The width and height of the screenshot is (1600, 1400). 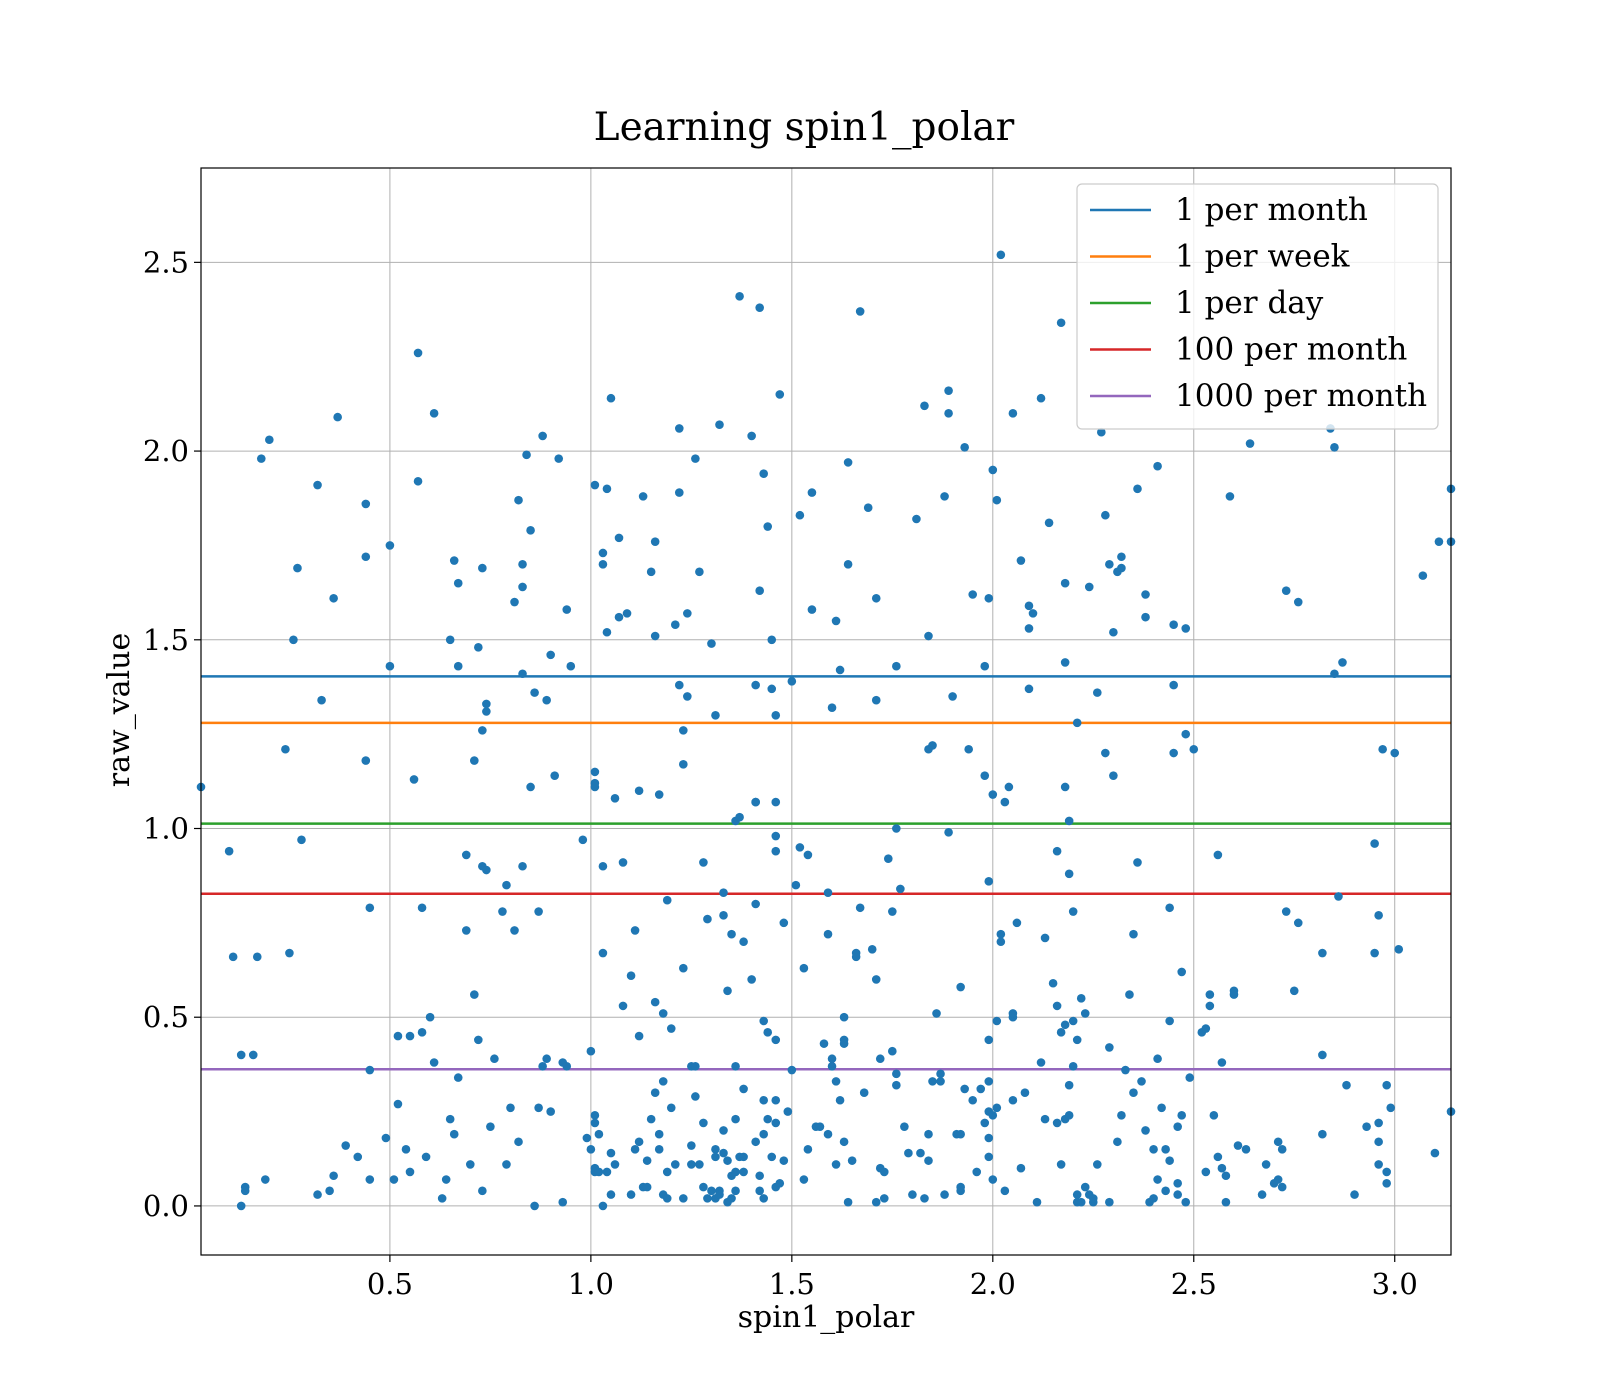 What do you see at coordinates (1249, 303) in the screenshot?
I see `legend-label: 1 per day` at bounding box center [1249, 303].